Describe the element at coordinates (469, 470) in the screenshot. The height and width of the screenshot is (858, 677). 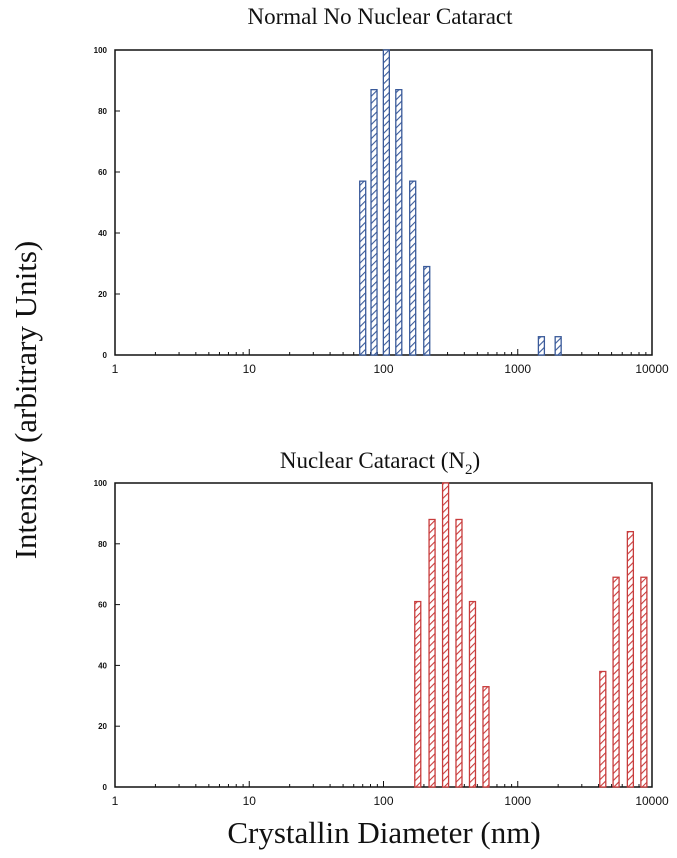
I see `title-subscript: 2` at that location.